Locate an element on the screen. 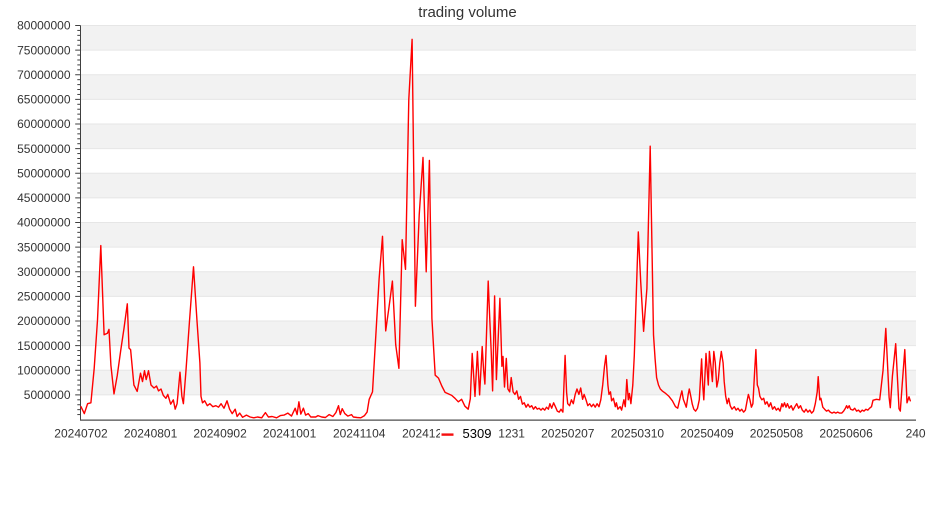  svg-text: 40000000 is located at coordinates (44, 223).